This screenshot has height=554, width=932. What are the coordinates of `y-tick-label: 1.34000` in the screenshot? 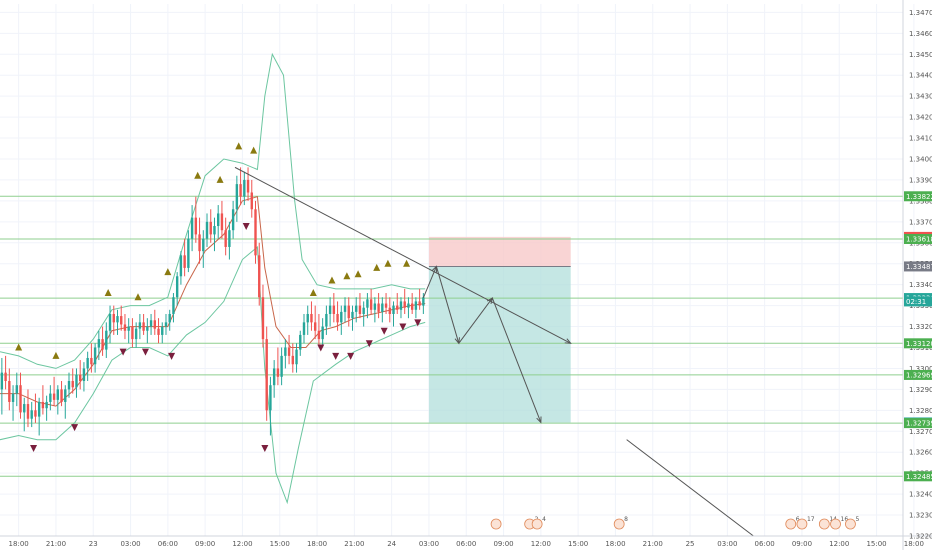 It's located at (920, 159).